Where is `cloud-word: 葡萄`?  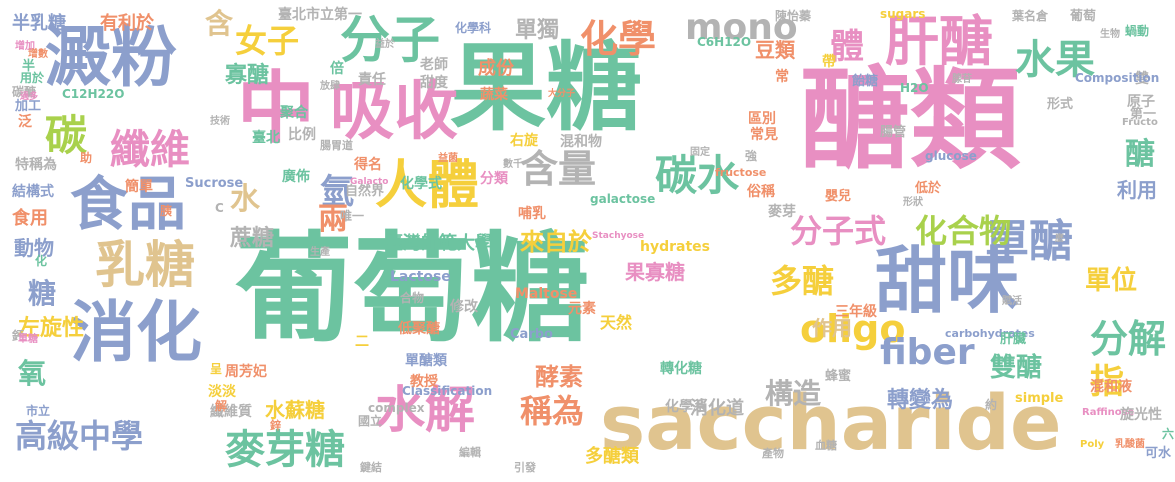 cloud-word: 葡萄 is located at coordinates (1083, 16).